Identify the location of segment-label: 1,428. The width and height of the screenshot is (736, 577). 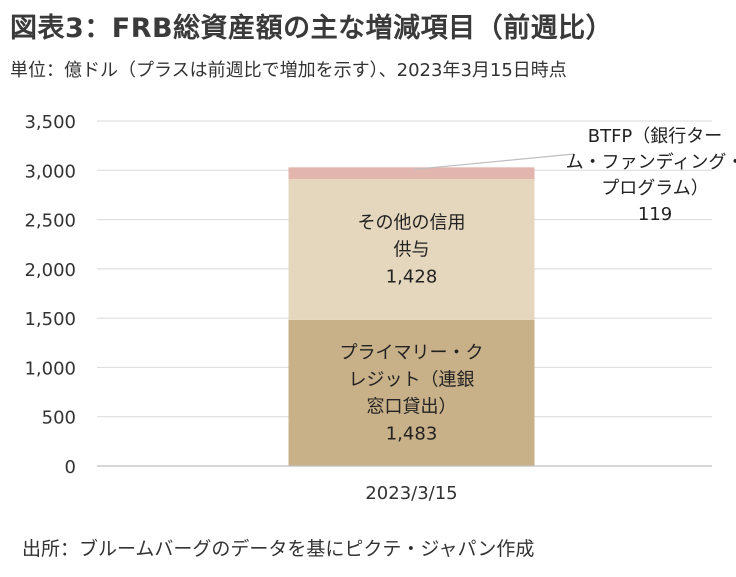
(412, 276).